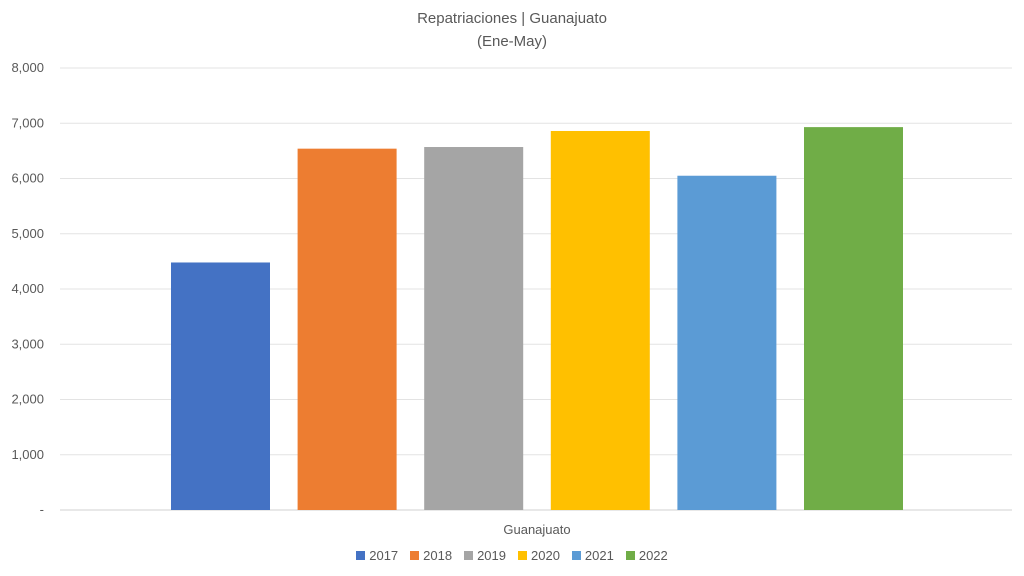 The image size is (1024, 576). Describe the element at coordinates (27, 343) in the screenshot. I see `y-tick-label: 3,000` at that location.